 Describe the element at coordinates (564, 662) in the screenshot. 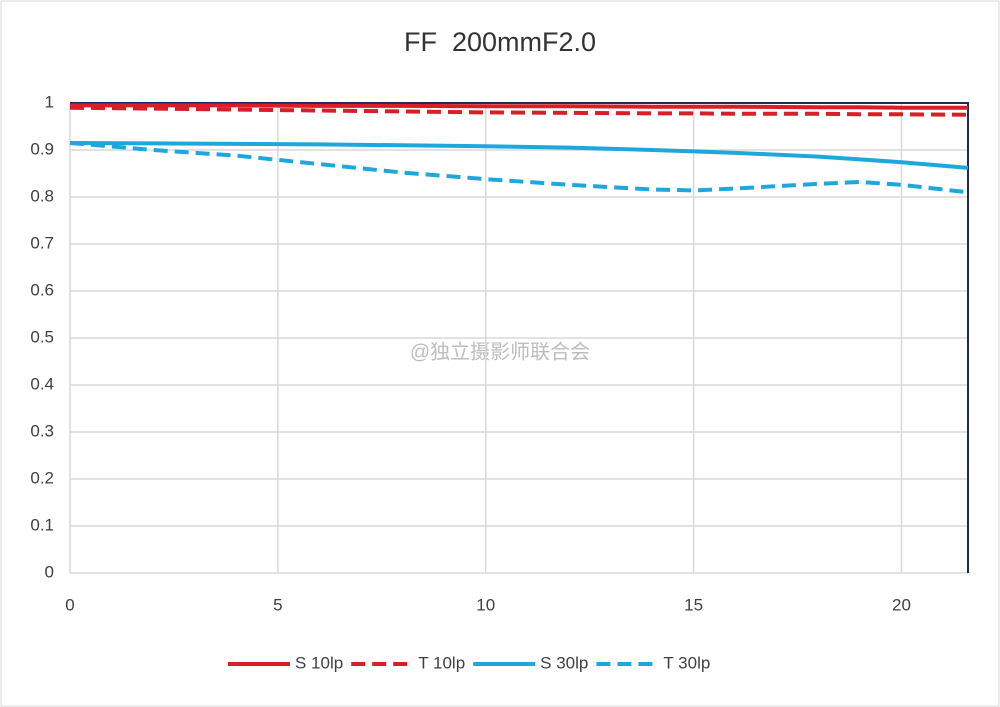

I see `legend-label: S 30lp` at that location.